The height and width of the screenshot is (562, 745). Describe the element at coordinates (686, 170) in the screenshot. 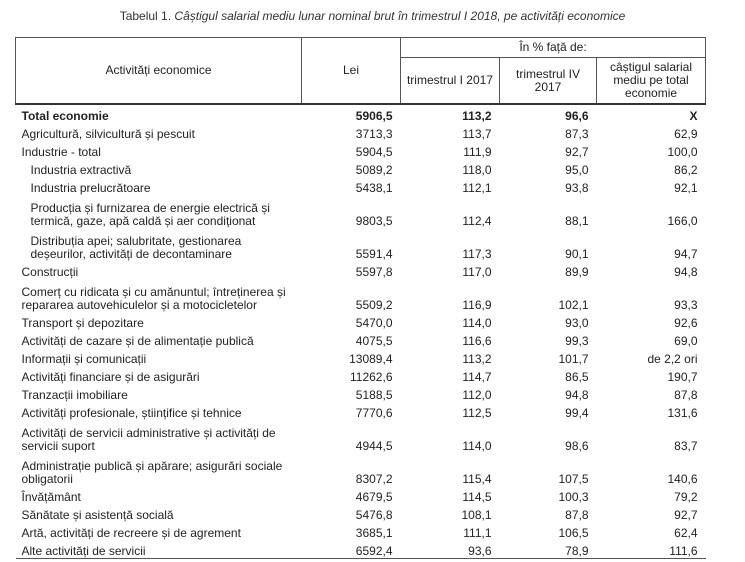

I see `row-avg-total-percent: 86,2` at that location.